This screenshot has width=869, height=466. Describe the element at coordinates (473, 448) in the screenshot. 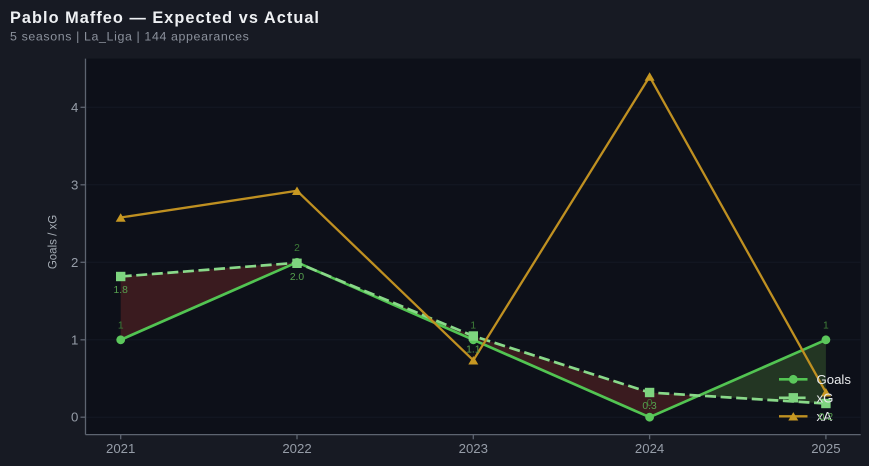

I see `svg-text: 2023` at that location.